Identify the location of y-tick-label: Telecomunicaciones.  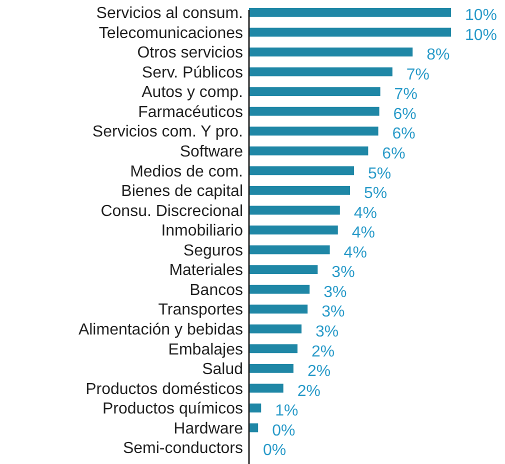
(170, 33).